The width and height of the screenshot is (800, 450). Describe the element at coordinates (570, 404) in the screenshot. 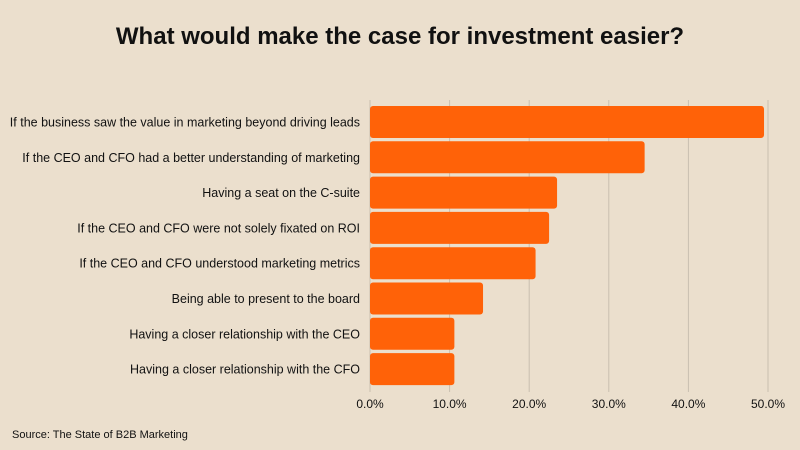

I see `tick-labels: 0.0% 10.0% 20.0% 30.0% 40.0% 50.0%` at that location.